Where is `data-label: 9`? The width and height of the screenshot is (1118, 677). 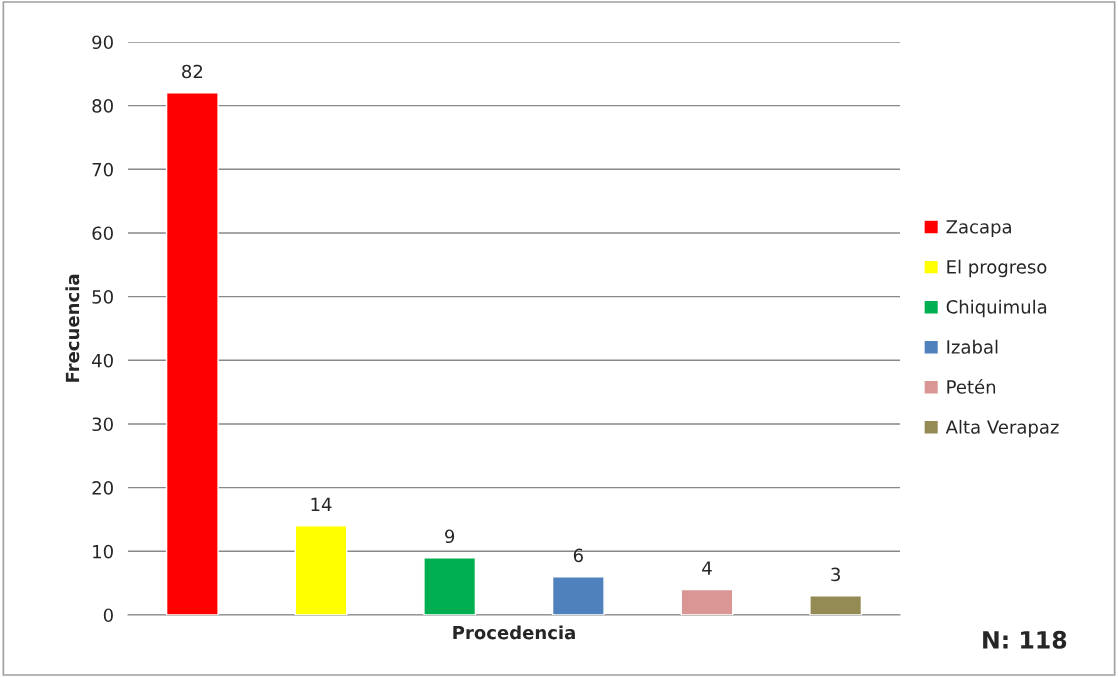 data-label: 9 is located at coordinates (450, 536).